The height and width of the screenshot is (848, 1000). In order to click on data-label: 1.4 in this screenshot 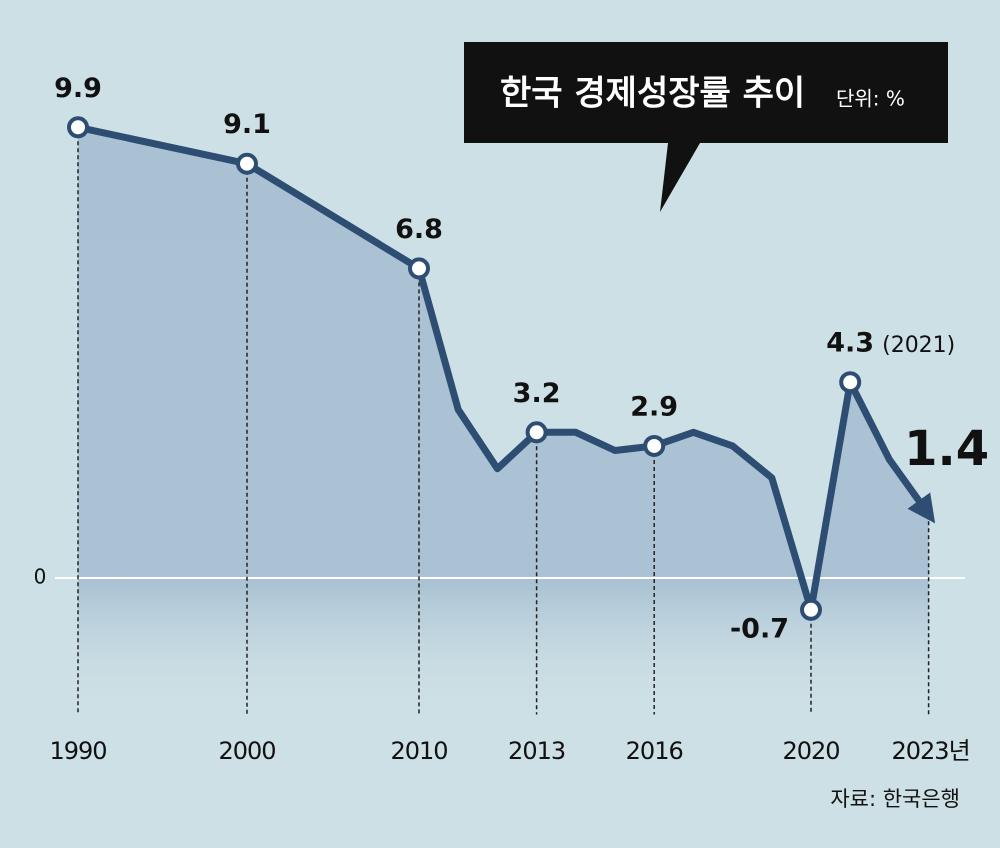, I will do `click(946, 449)`.